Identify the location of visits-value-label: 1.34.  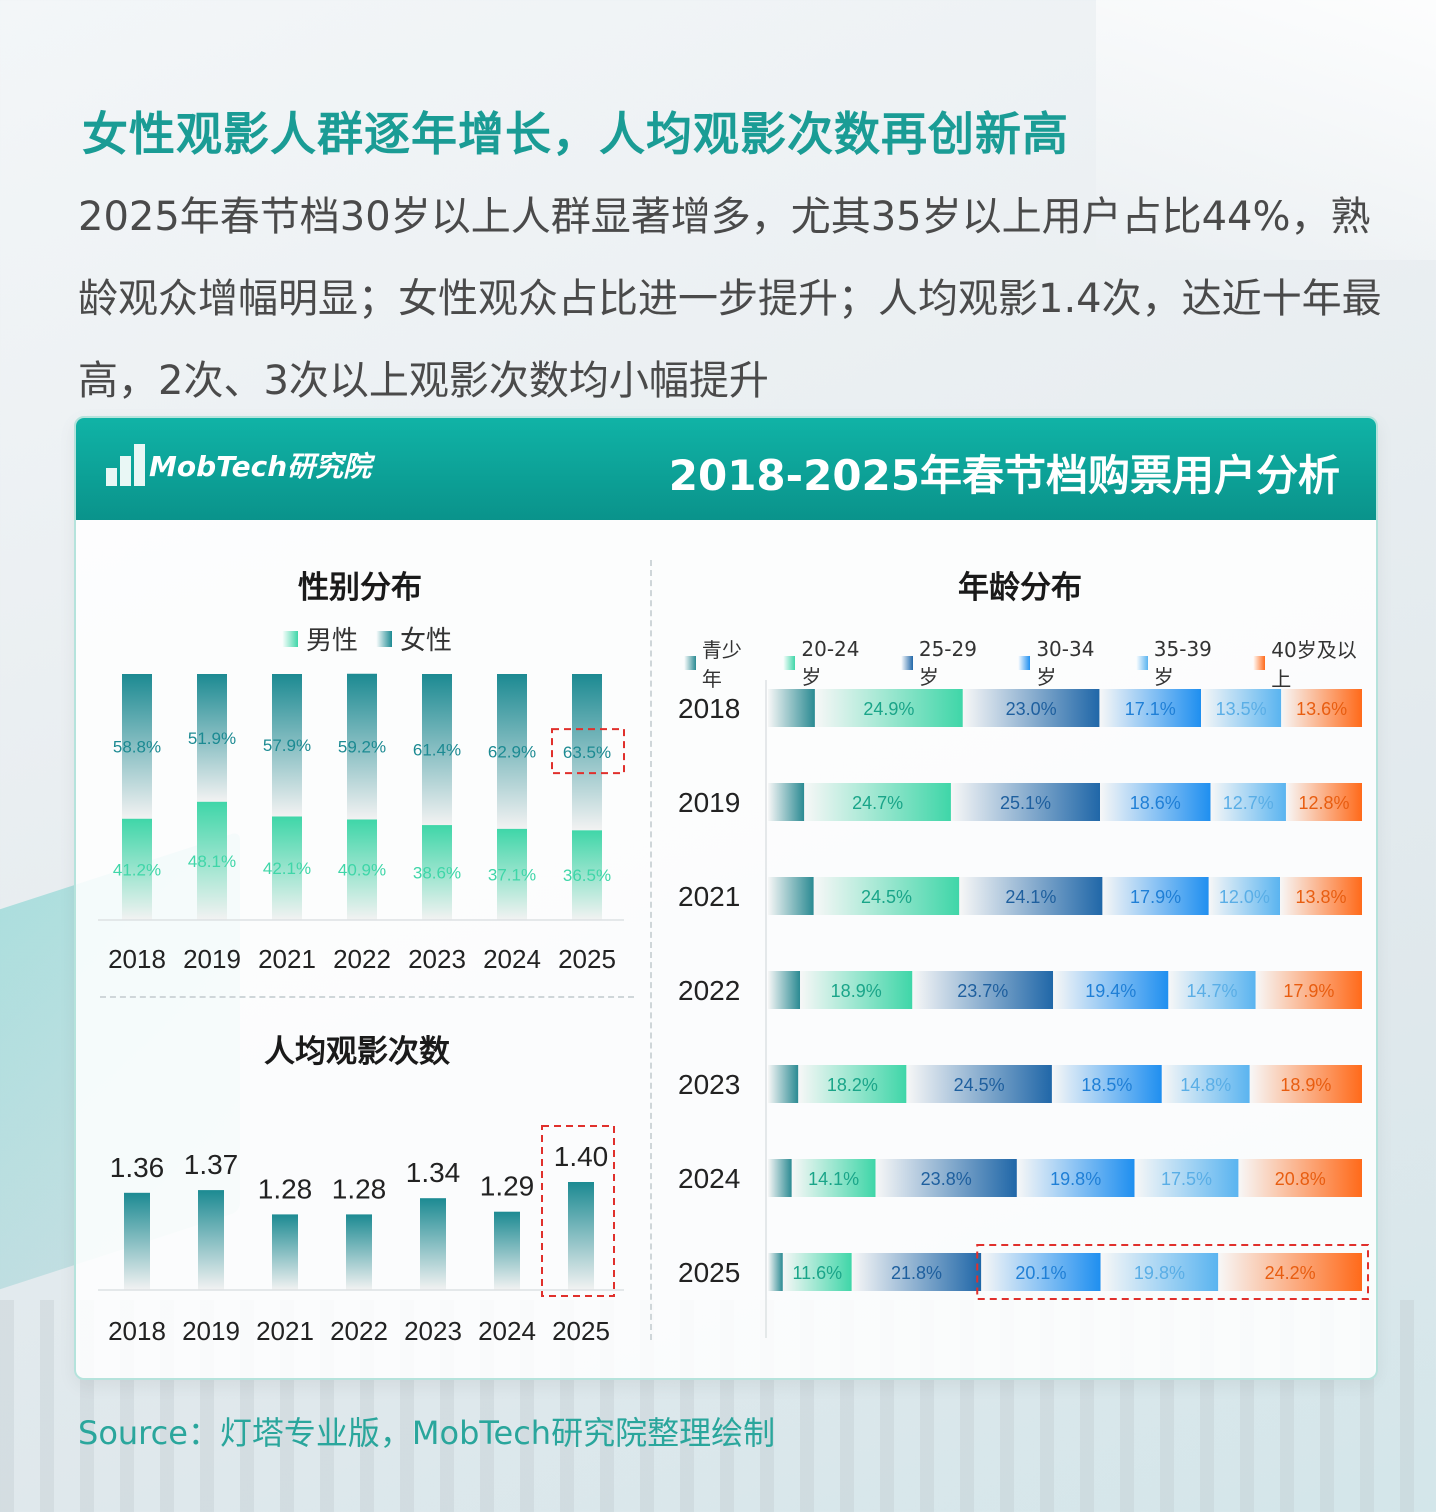
(433, 1172).